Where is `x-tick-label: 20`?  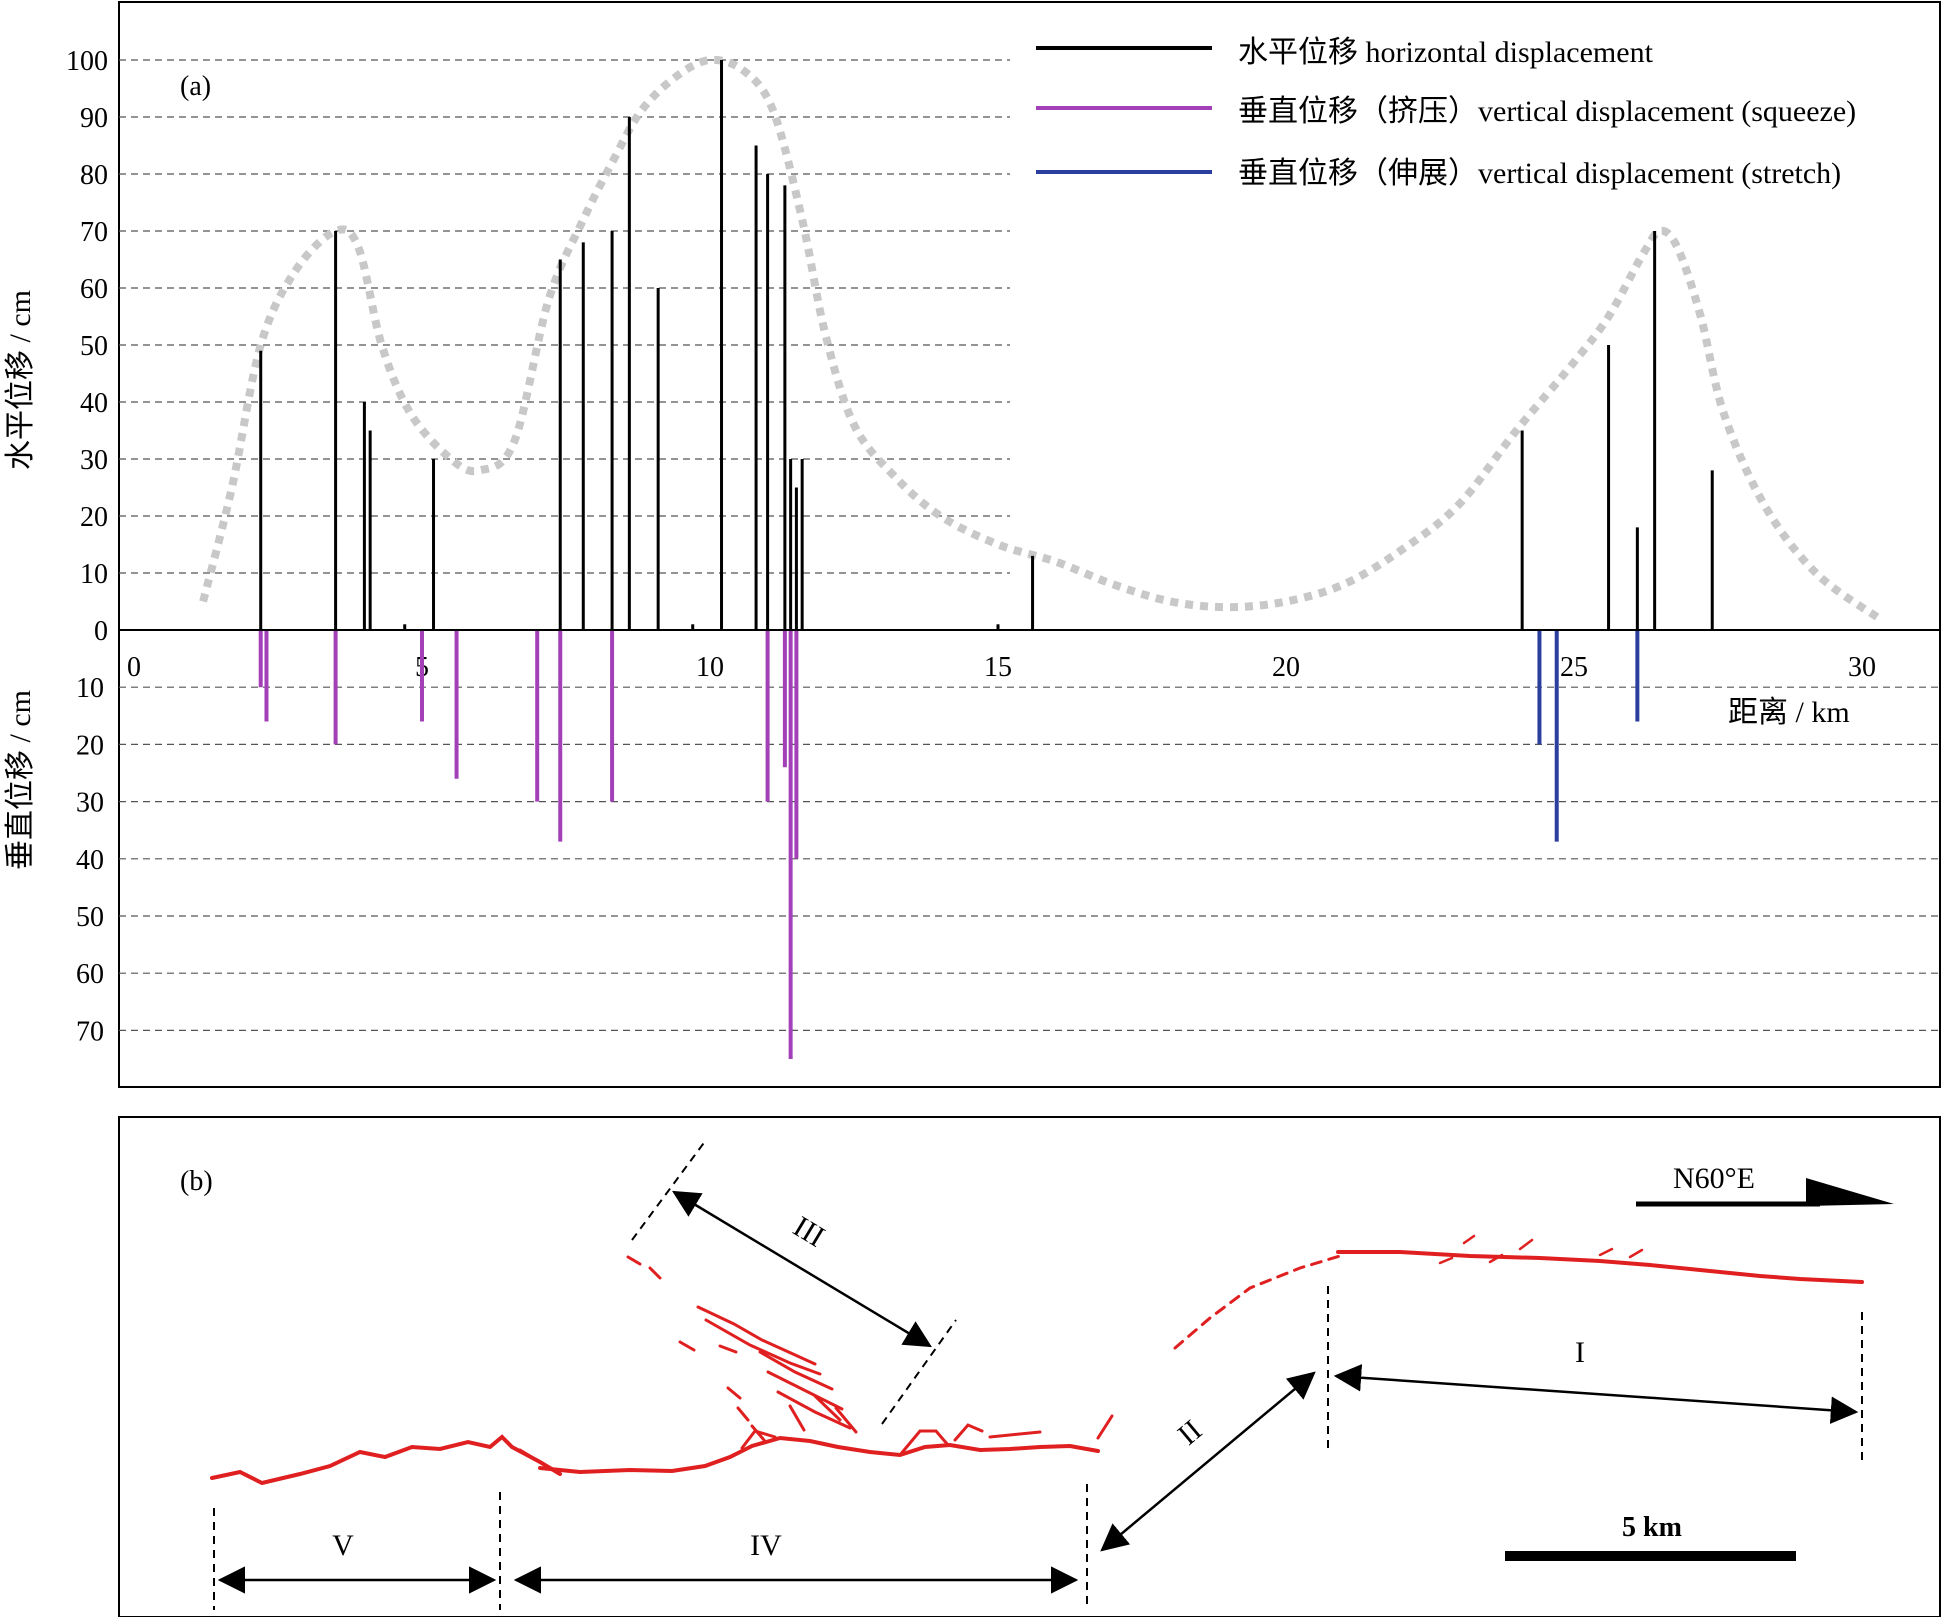
x-tick-label: 20 is located at coordinates (1286, 667).